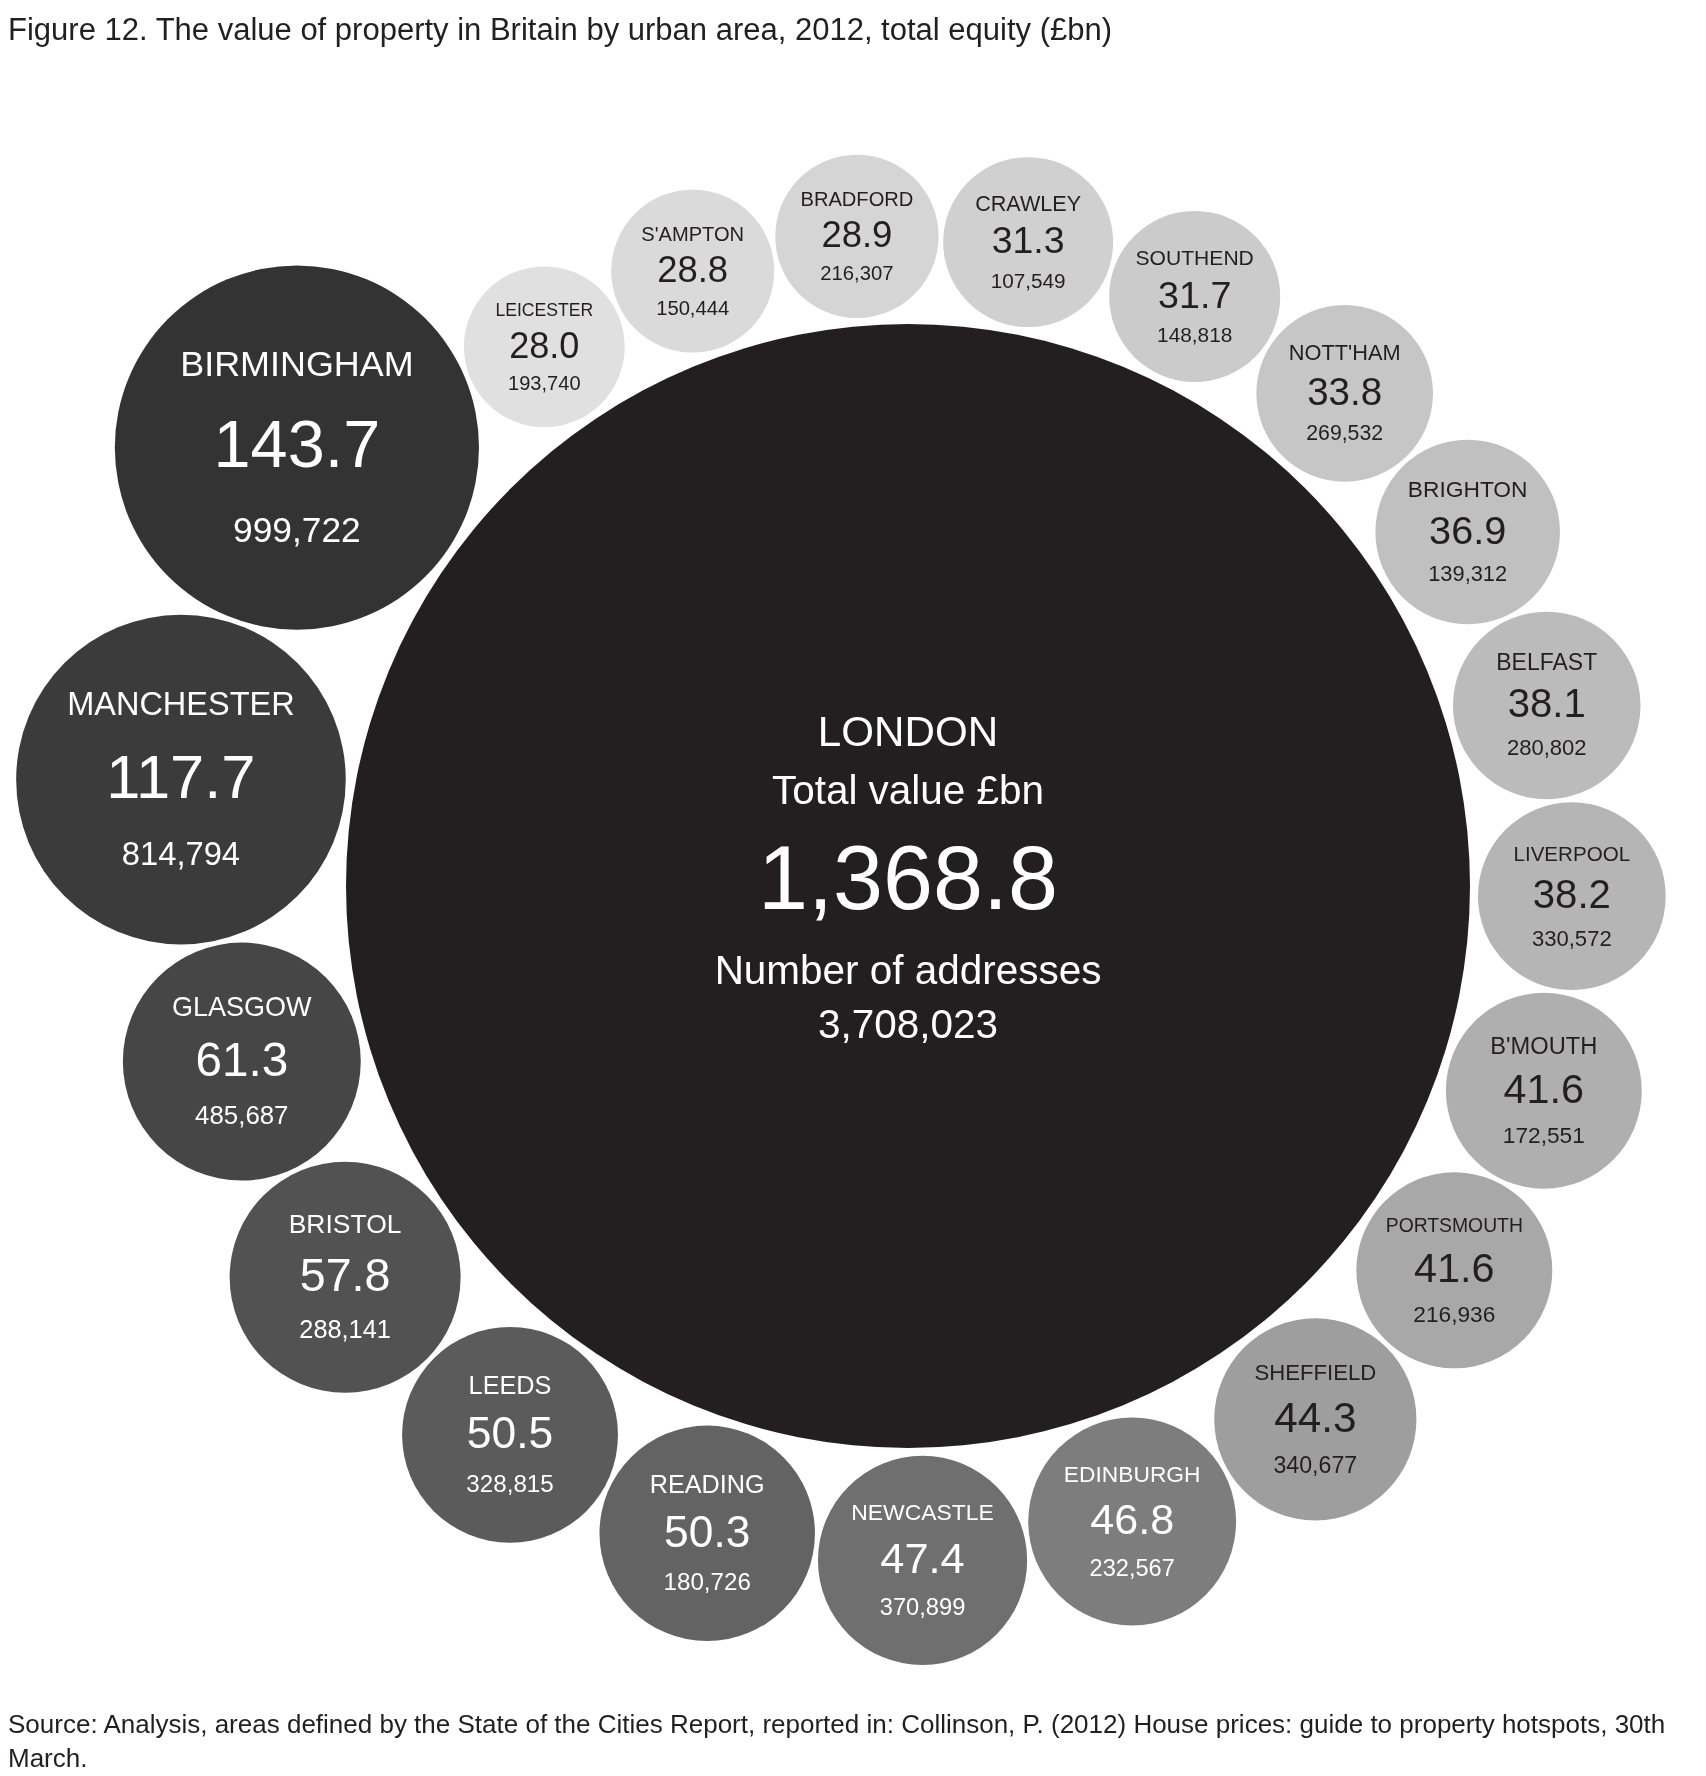 The image size is (1706, 1776). Describe the element at coordinates (857, 273) in the screenshot. I see `text: 216,307` at that location.